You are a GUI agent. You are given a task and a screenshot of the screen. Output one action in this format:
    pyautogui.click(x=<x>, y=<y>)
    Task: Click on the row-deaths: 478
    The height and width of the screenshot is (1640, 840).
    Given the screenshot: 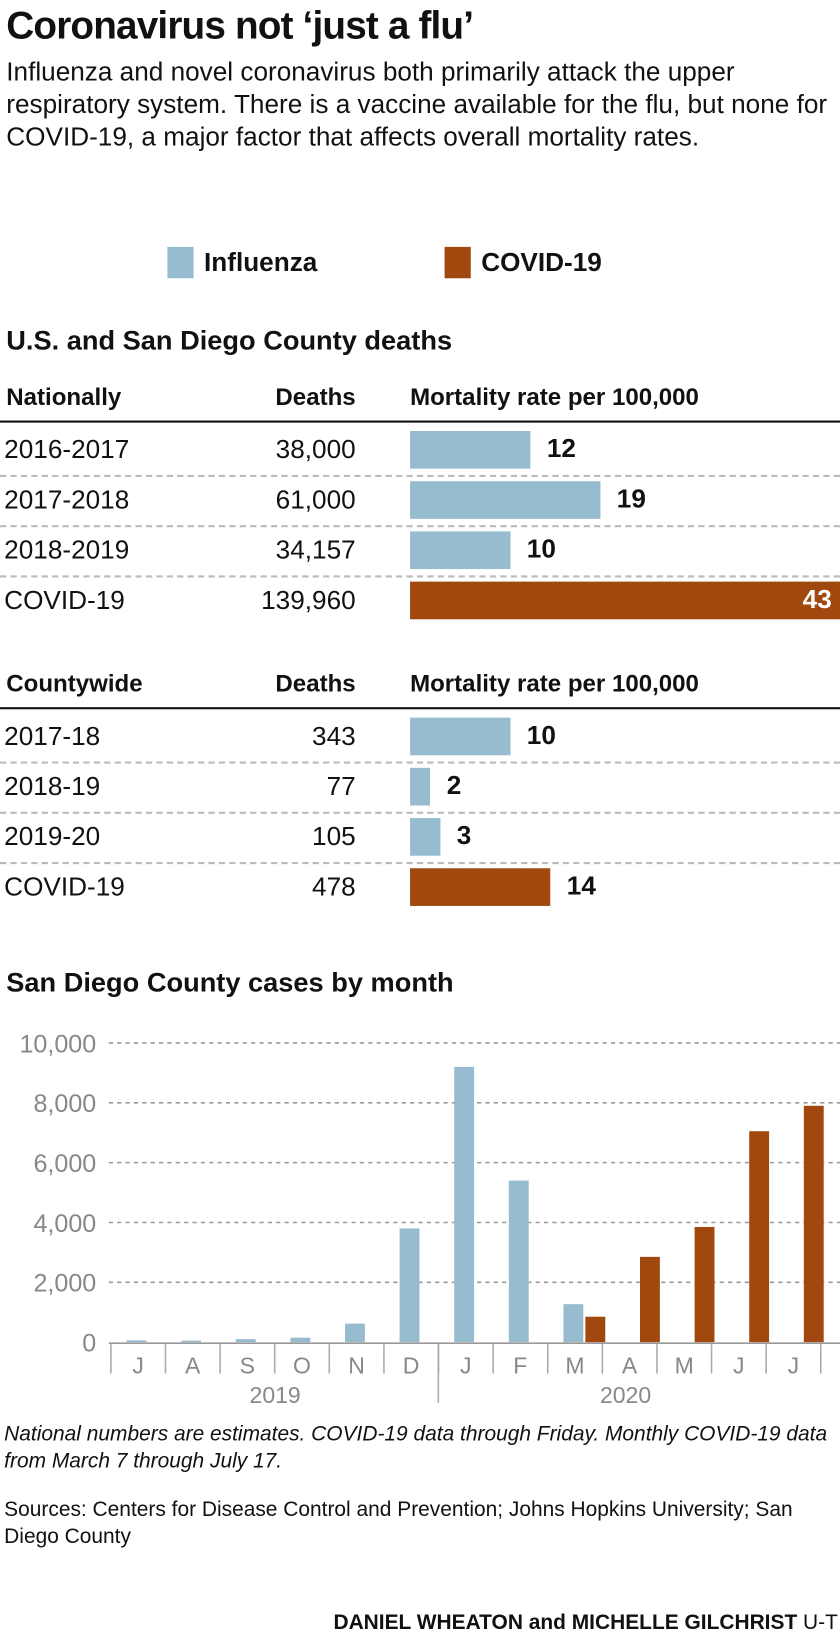 What is the action you would take?
    pyautogui.click(x=334, y=887)
    